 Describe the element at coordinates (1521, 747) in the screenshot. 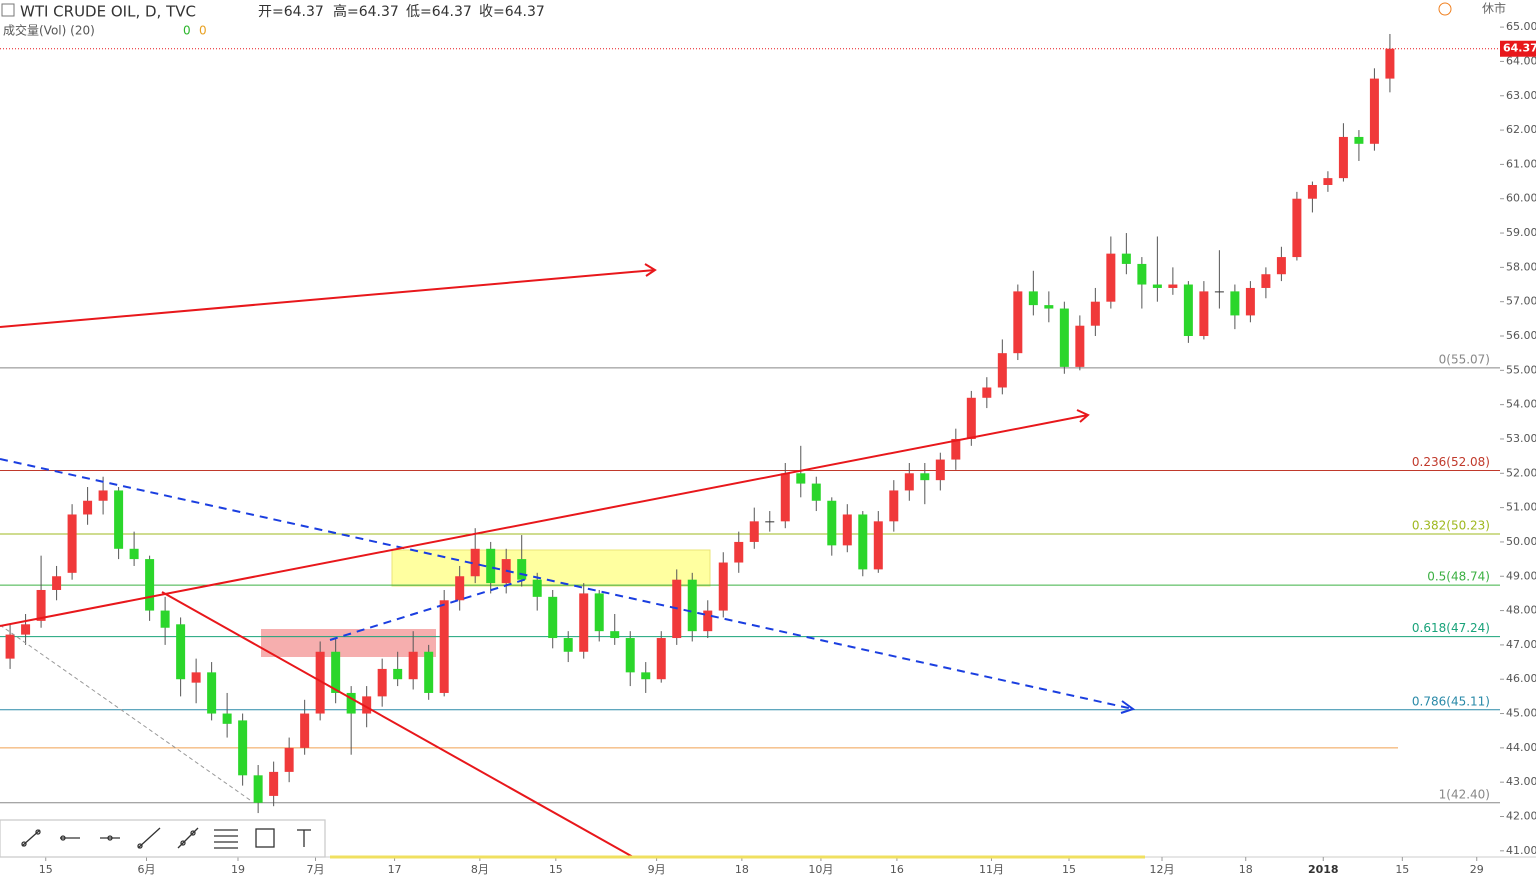

I see `y-tick-label: 44.00` at that location.